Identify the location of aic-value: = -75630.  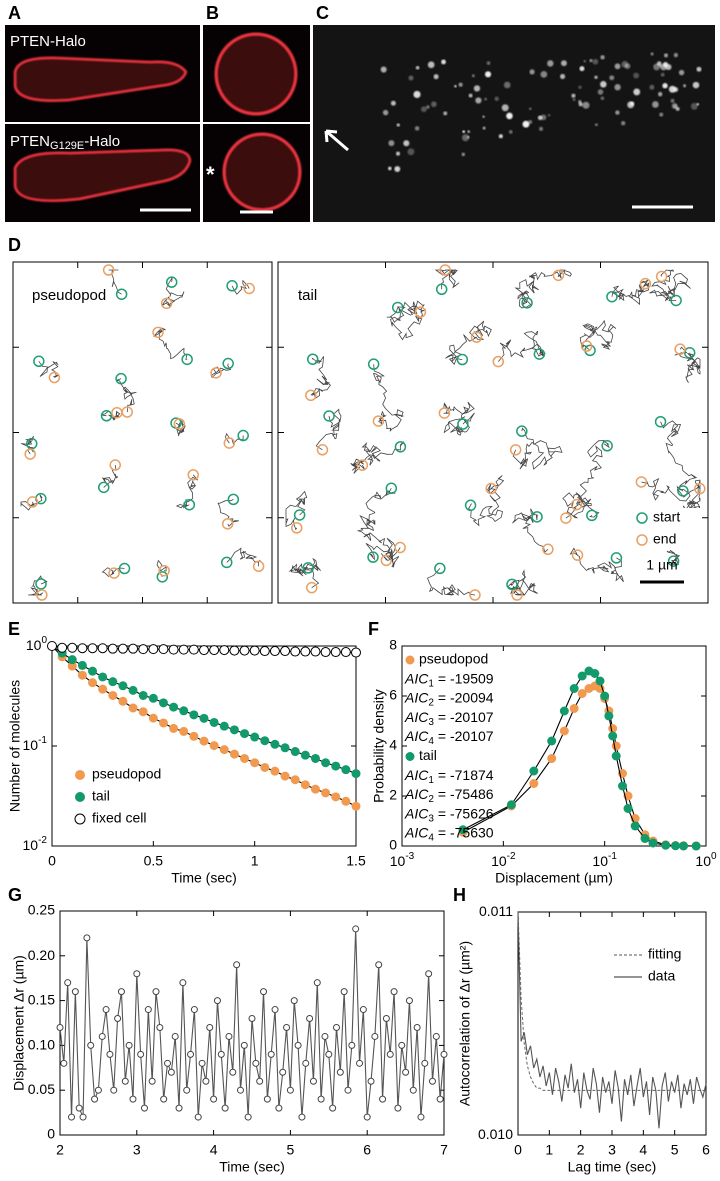
(466, 832).